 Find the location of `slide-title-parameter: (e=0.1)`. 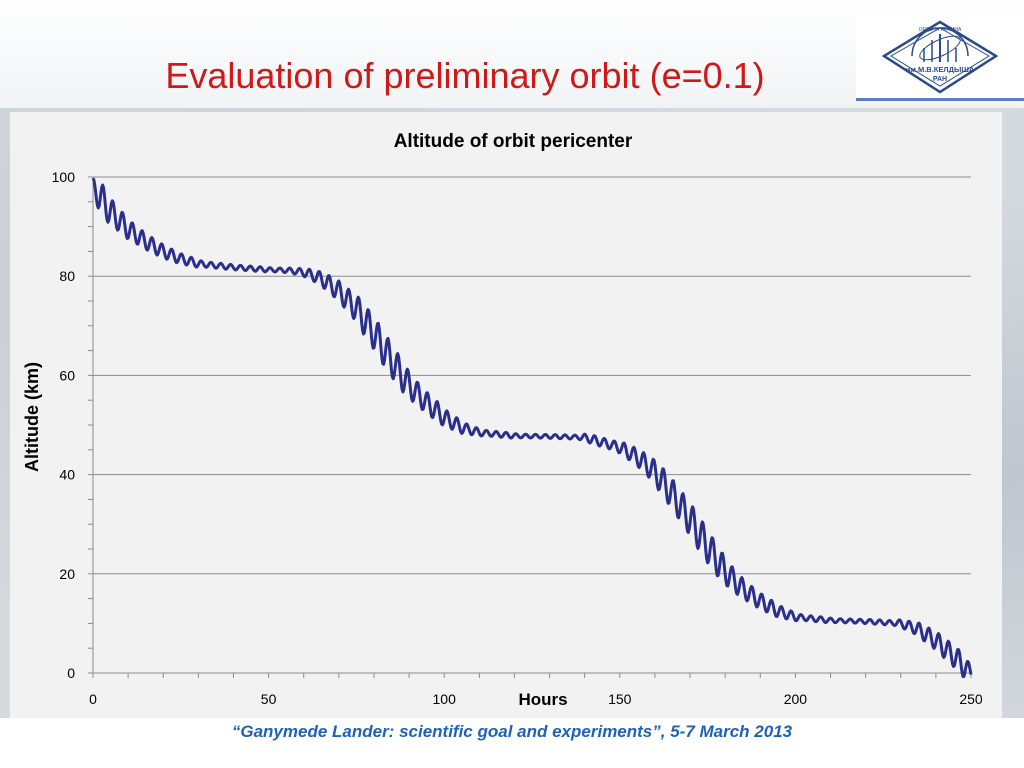

slide-title-parameter: (e=0.1) is located at coordinates (707, 75).